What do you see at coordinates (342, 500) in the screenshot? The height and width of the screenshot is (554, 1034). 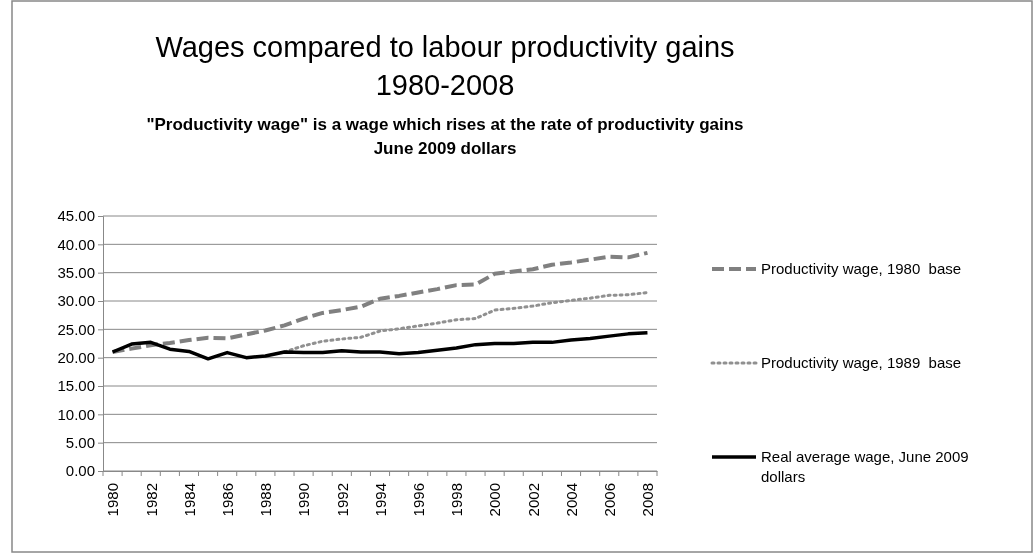 I see `x-tick-label: 1992` at bounding box center [342, 500].